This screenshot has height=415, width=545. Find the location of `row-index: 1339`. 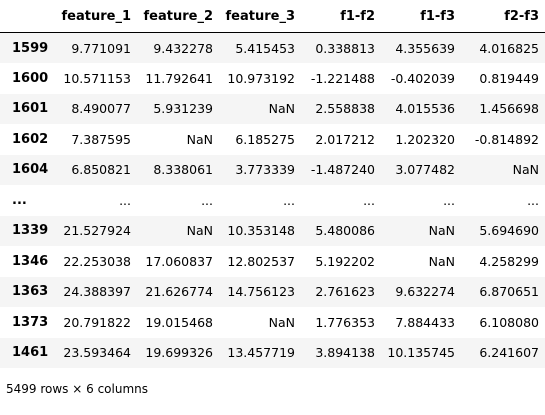

row-index: 1339 is located at coordinates (30, 231).